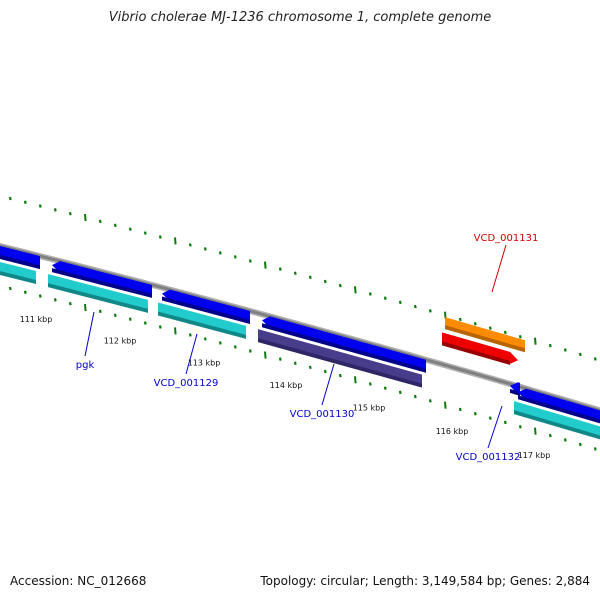  I want to click on cds-pgk-shade, so click(98, 298).